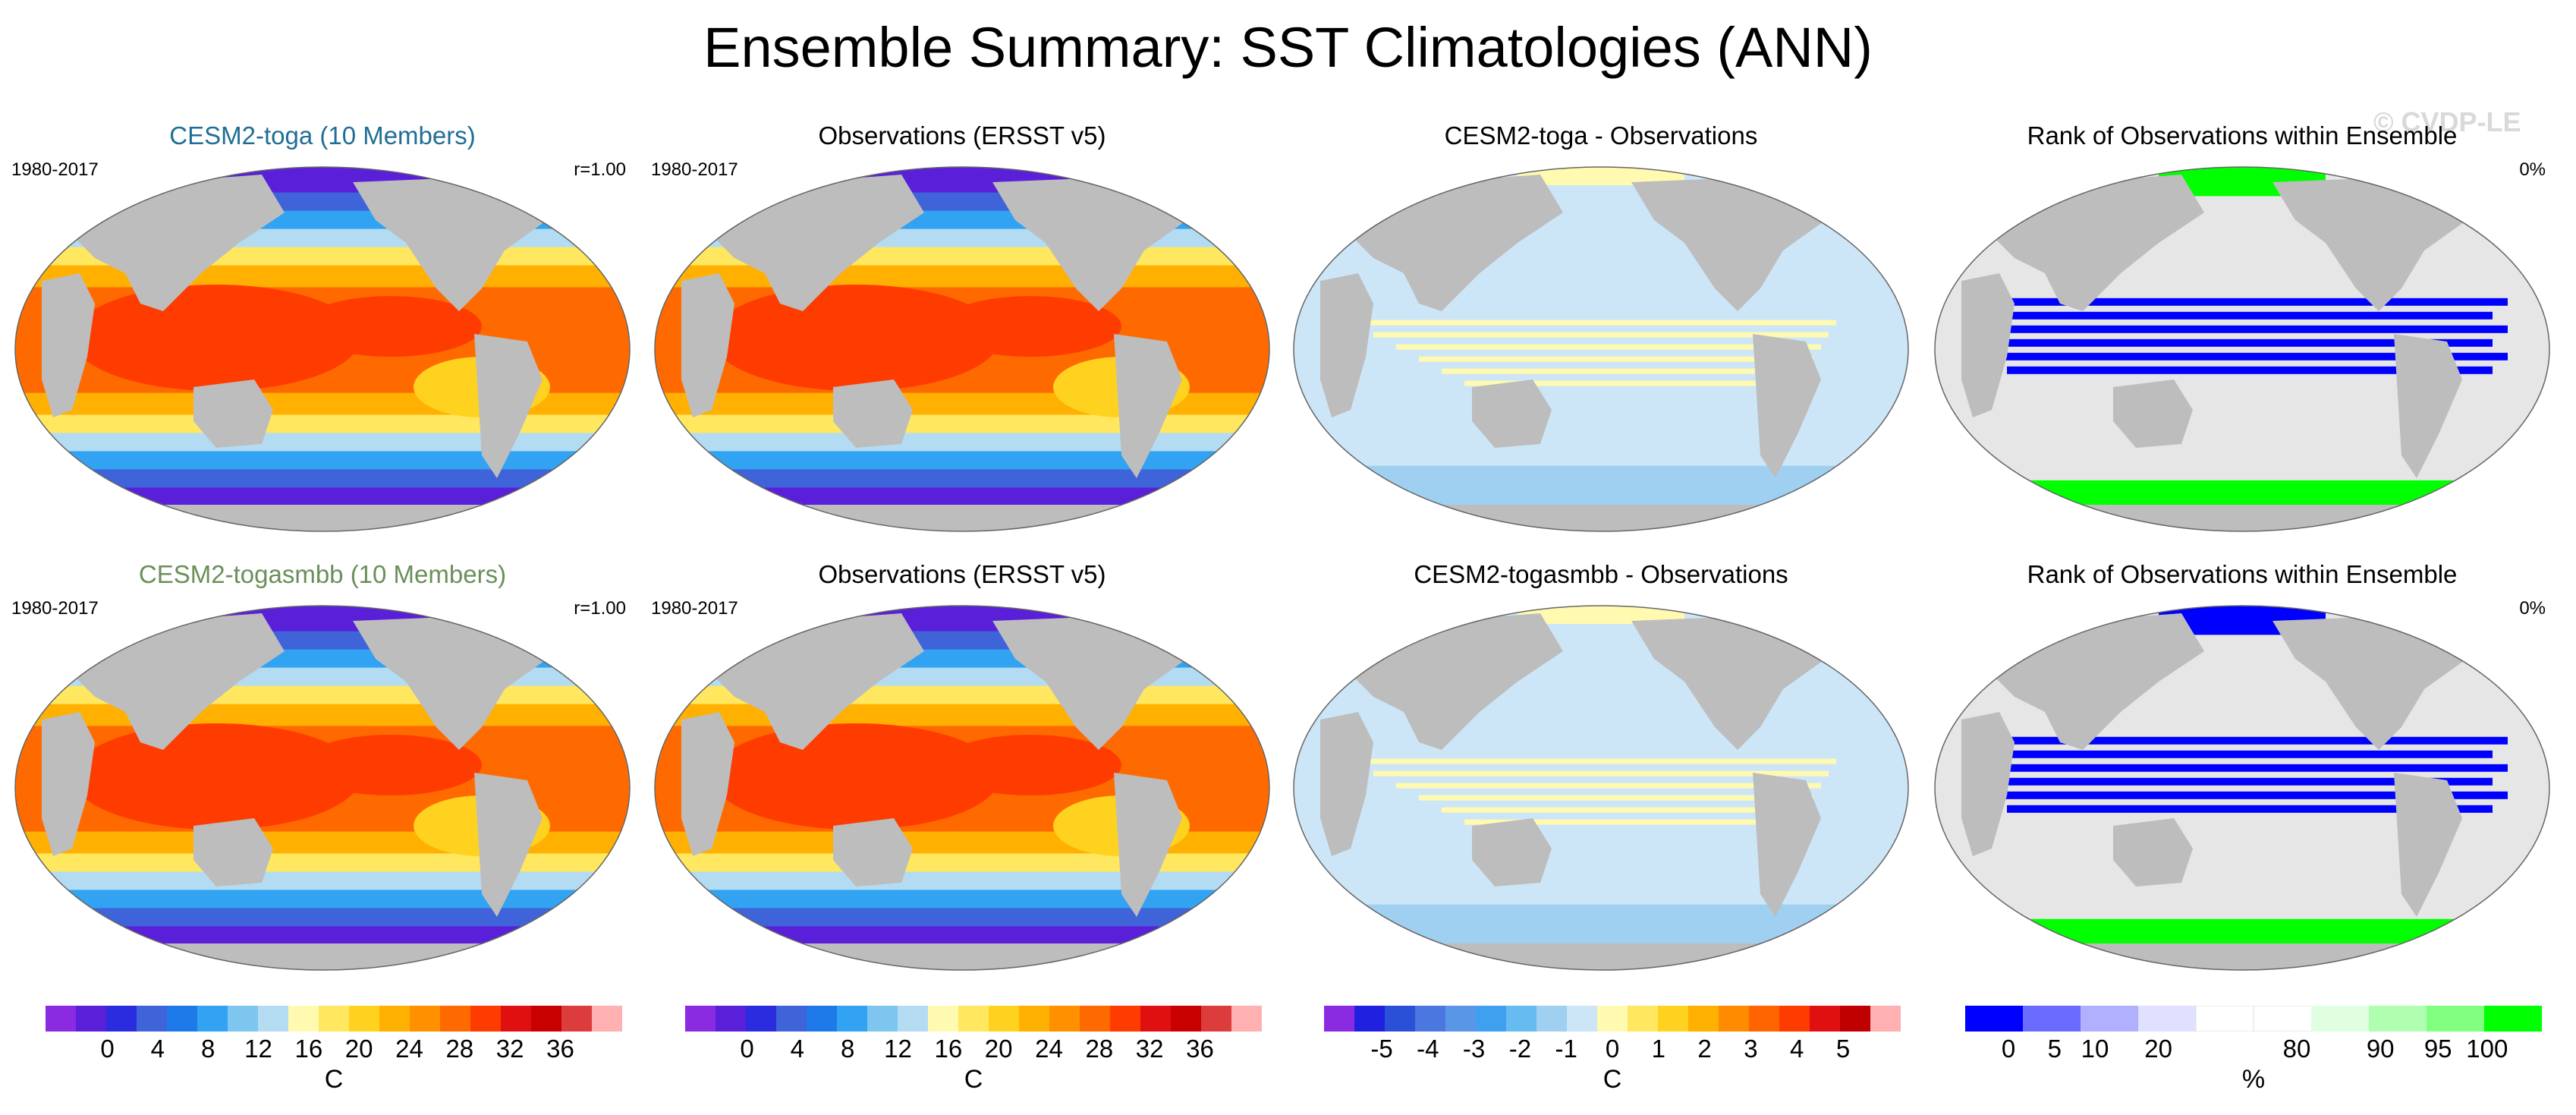 Image resolution: width=2576 pixels, height=1115 pixels. Describe the element at coordinates (2242, 788) in the screenshot. I see `rank-map` at that location.